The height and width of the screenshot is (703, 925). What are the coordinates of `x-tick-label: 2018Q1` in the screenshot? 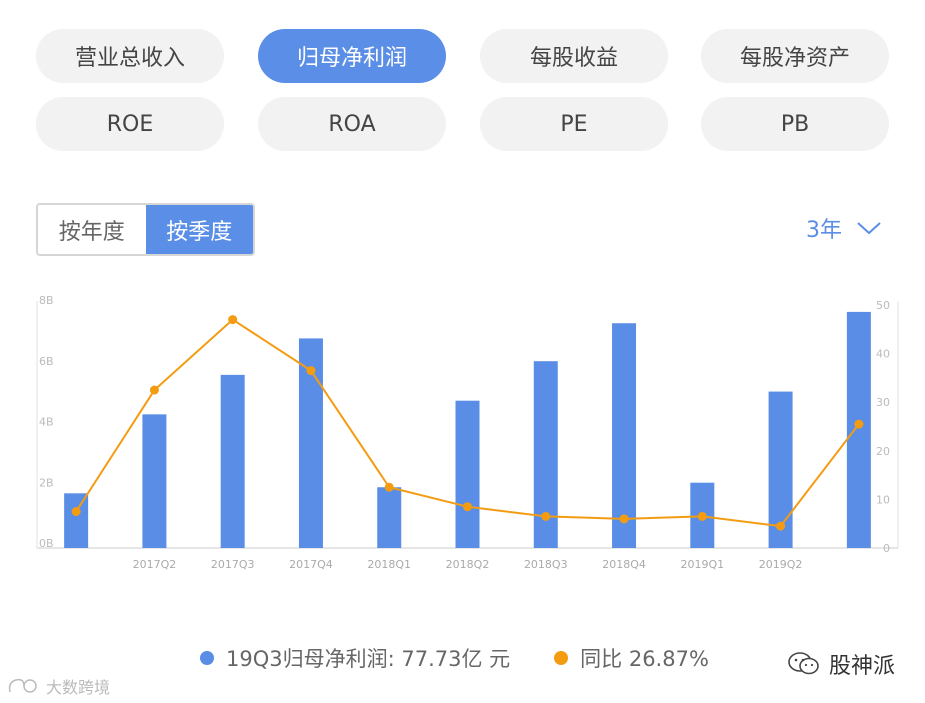 It's located at (389, 564).